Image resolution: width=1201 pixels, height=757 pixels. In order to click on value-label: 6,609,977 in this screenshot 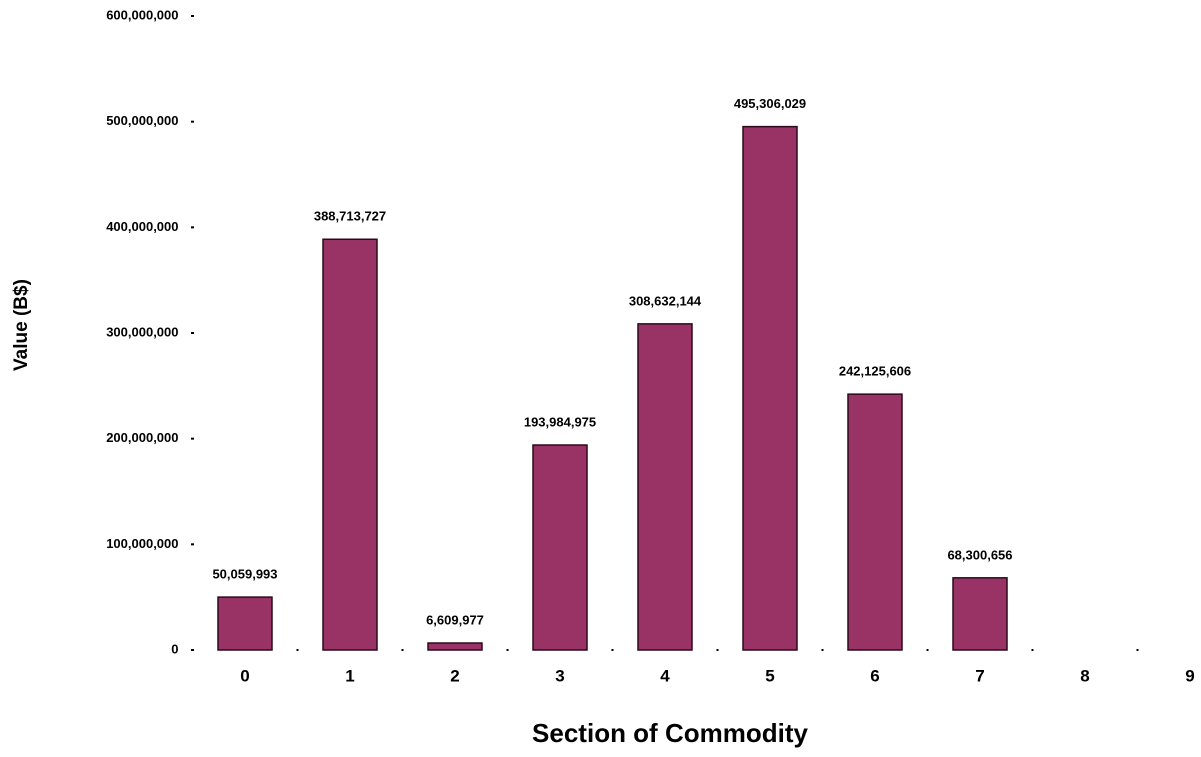, I will do `click(455, 619)`.